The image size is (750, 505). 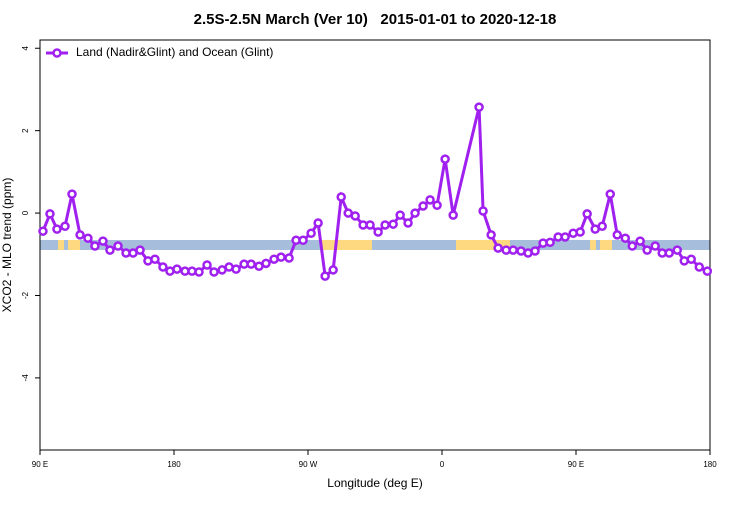 I want to click on legend-marker, so click(x=57, y=53).